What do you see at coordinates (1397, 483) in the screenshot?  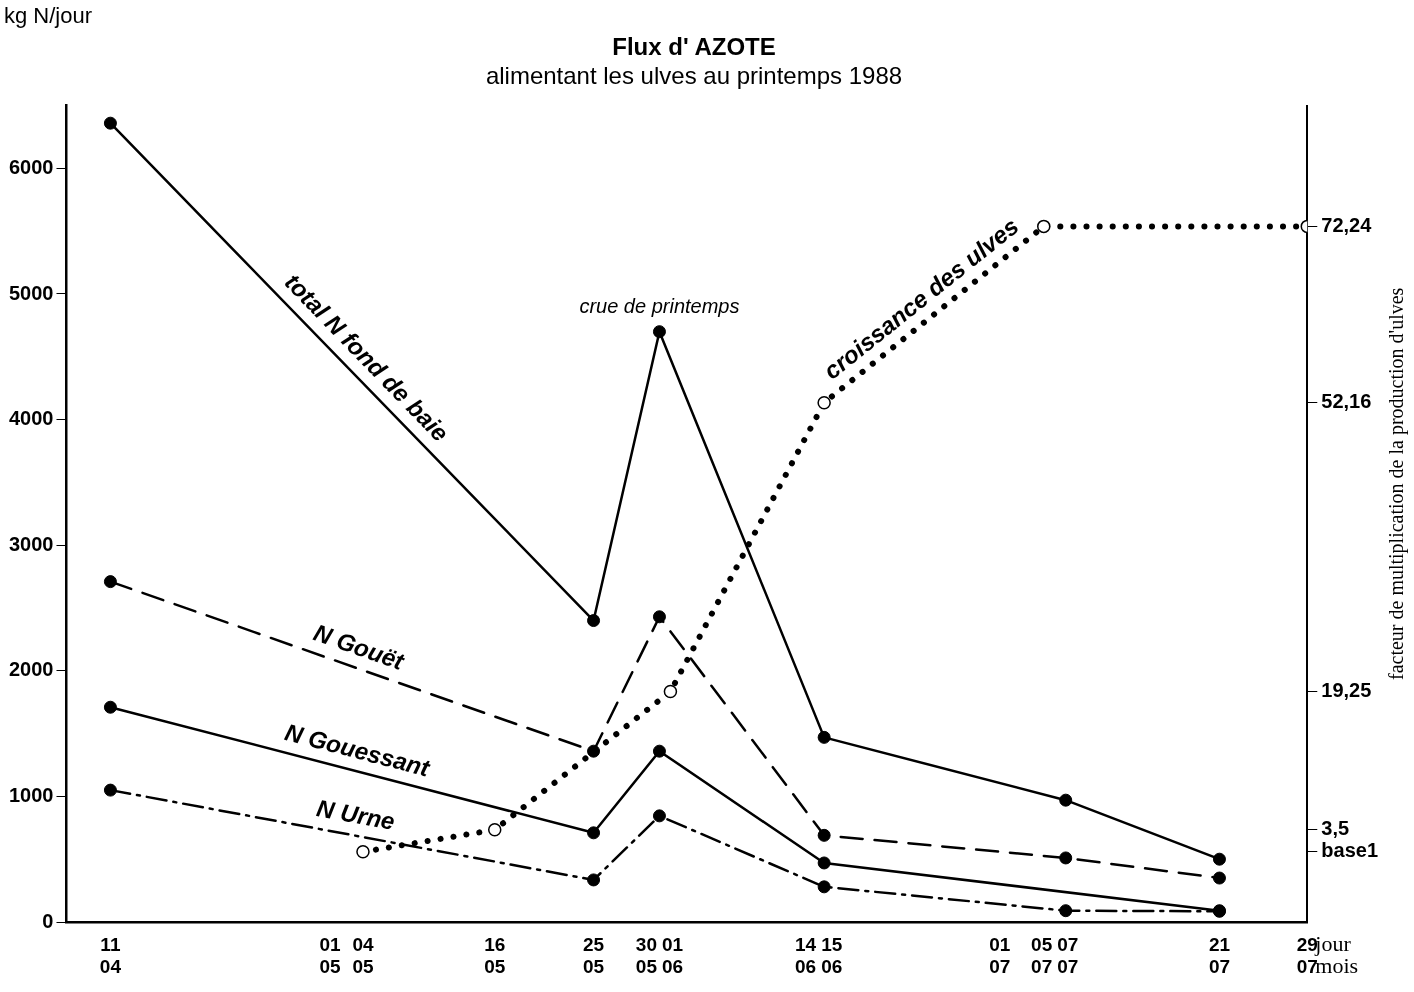 I see `y2-axis-title: facteur de multiplication de la production d'ulves` at bounding box center [1397, 483].